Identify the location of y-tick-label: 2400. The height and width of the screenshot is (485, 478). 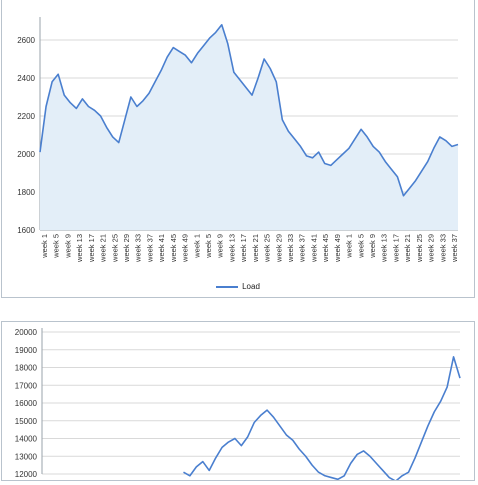
(26, 78).